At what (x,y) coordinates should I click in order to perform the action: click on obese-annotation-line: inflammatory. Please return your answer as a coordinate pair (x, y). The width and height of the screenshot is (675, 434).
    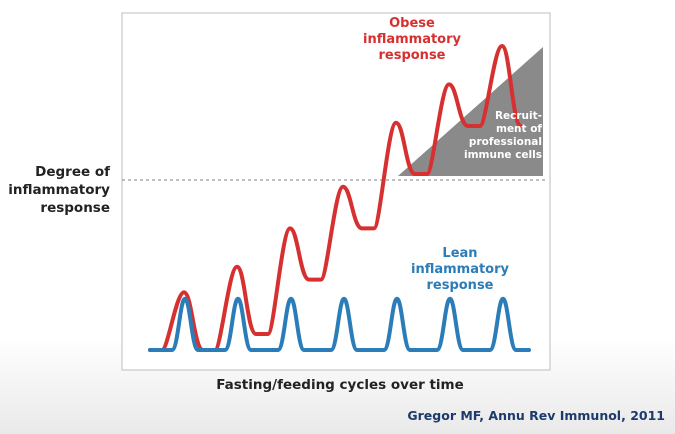
    Looking at the image, I should click on (411, 39).